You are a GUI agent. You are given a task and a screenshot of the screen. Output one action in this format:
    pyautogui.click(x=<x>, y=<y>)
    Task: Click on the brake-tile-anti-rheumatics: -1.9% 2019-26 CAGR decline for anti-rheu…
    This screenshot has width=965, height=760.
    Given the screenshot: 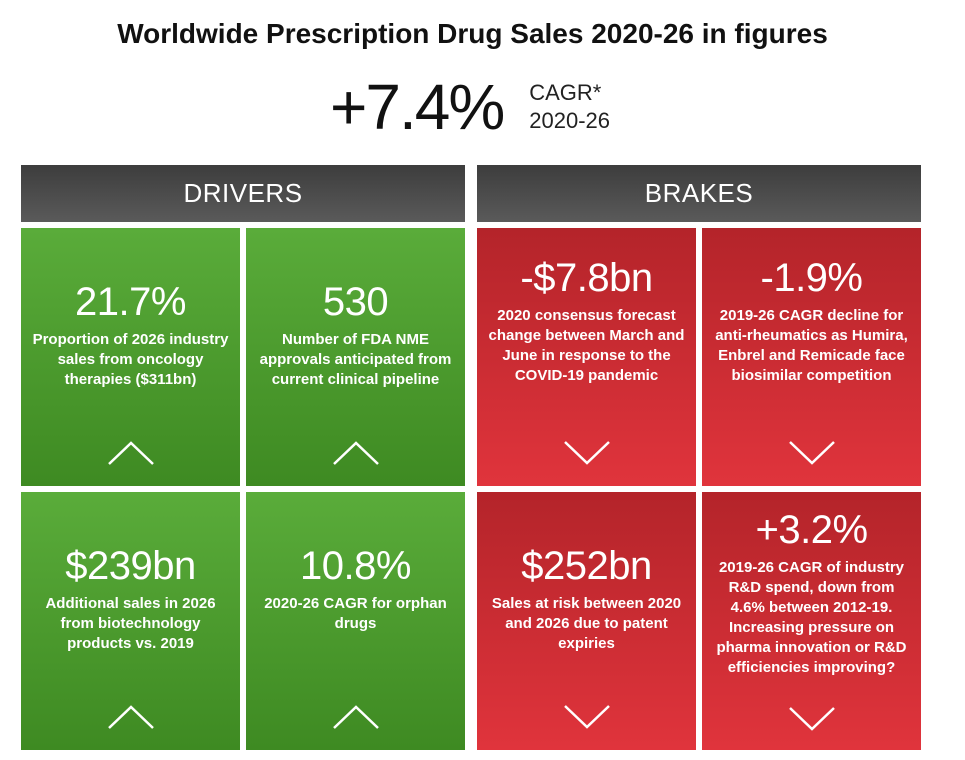 What is the action you would take?
    pyautogui.click(x=811, y=357)
    